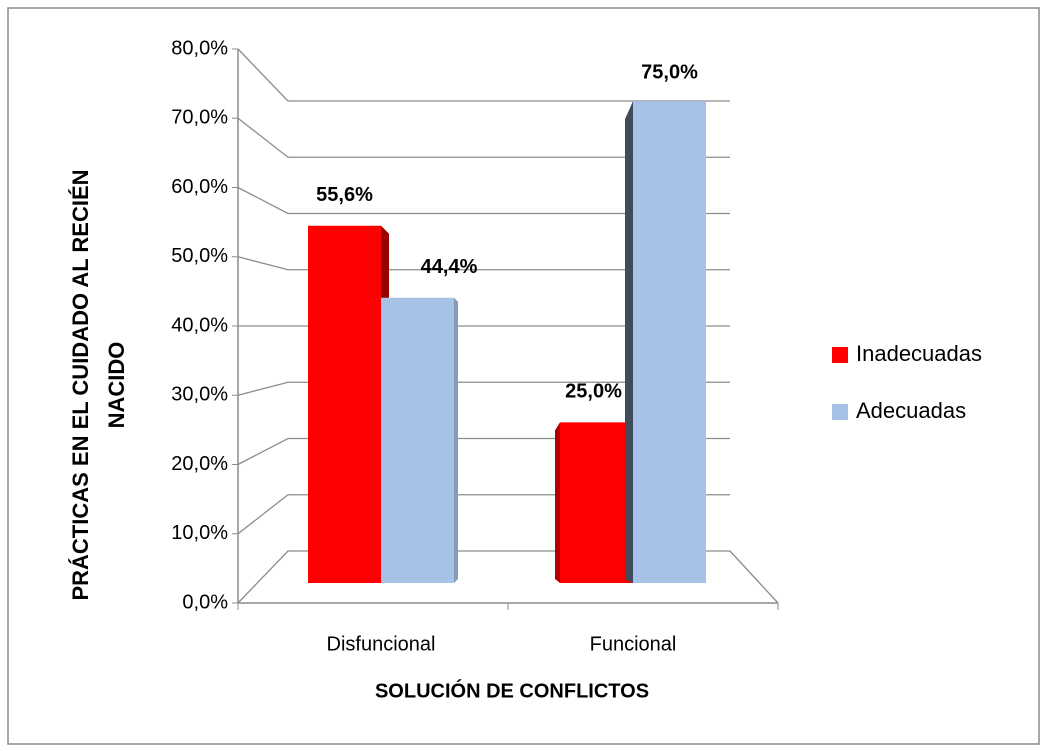  What do you see at coordinates (199, 533) in the screenshot?
I see `y-tick-label: 10,0%` at bounding box center [199, 533].